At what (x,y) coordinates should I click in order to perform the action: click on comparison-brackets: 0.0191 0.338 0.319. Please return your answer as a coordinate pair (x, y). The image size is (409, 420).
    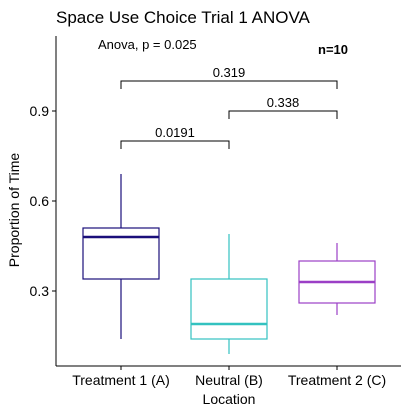
    Looking at the image, I should click on (229, 107).